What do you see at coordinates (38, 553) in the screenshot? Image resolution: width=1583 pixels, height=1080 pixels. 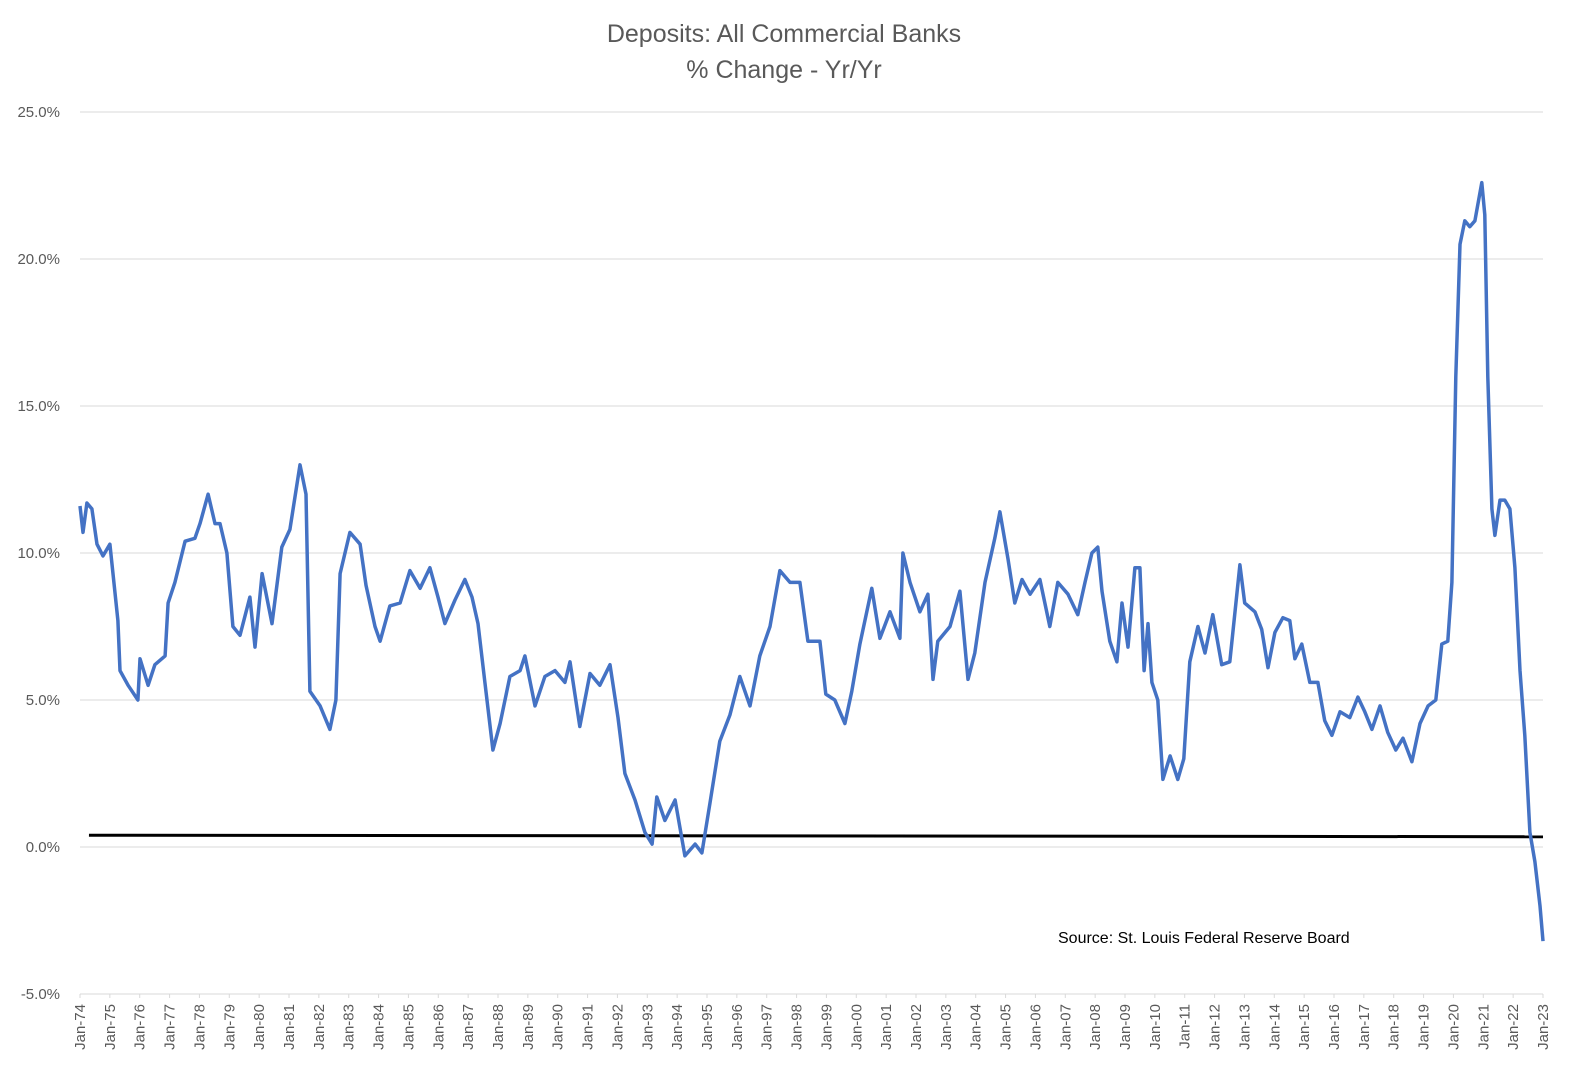 I see `y-tick-label: 10.0%` at bounding box center [38, 553].